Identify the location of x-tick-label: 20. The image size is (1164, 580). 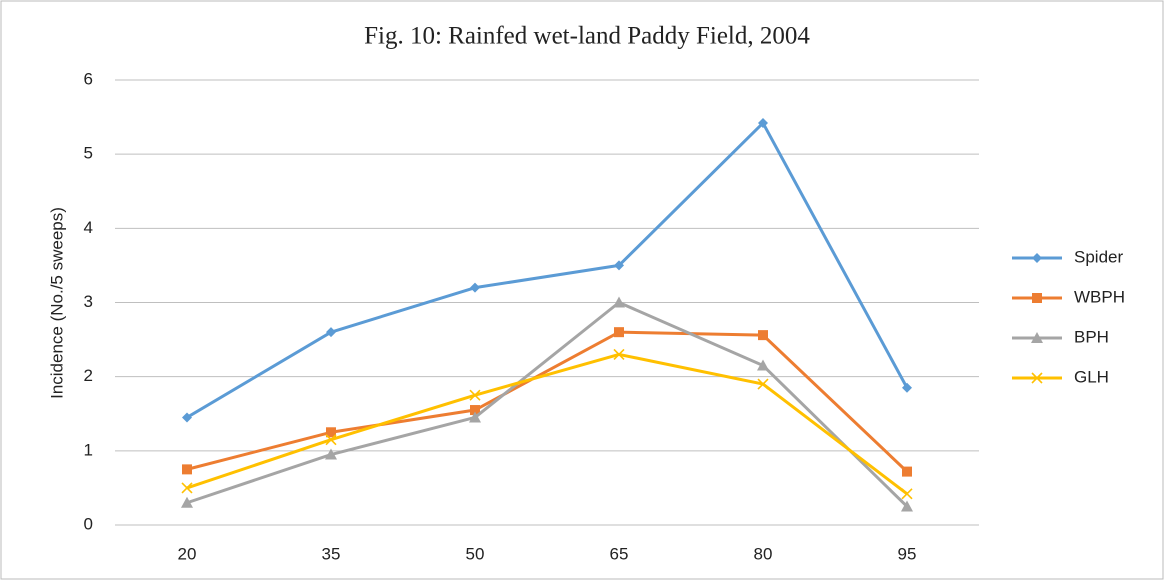
(187, 553).